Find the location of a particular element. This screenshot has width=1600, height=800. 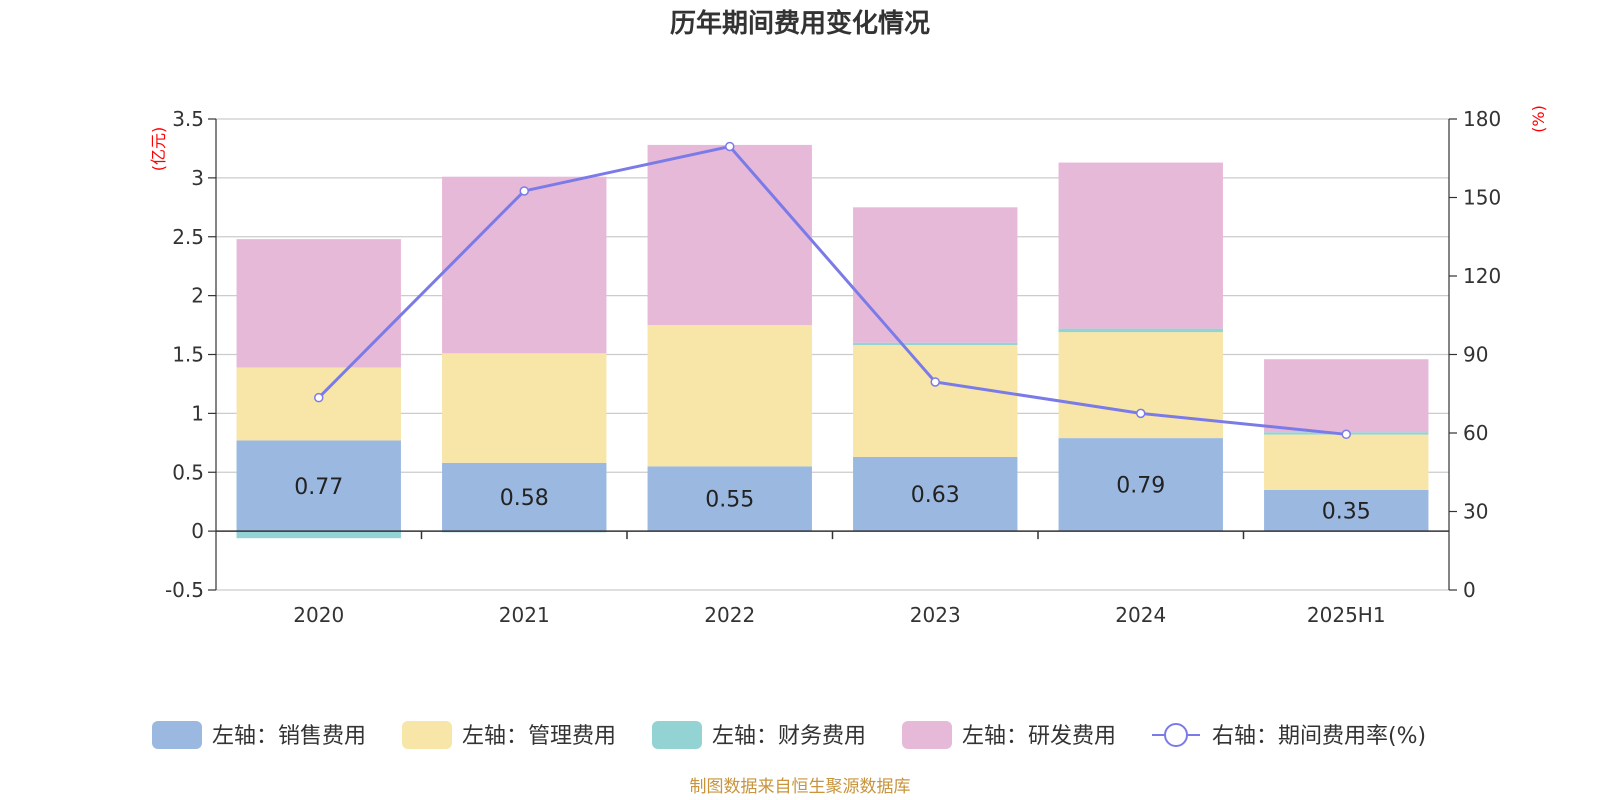

left-tick-label: -0.5 is located at coordinates (184, 590).